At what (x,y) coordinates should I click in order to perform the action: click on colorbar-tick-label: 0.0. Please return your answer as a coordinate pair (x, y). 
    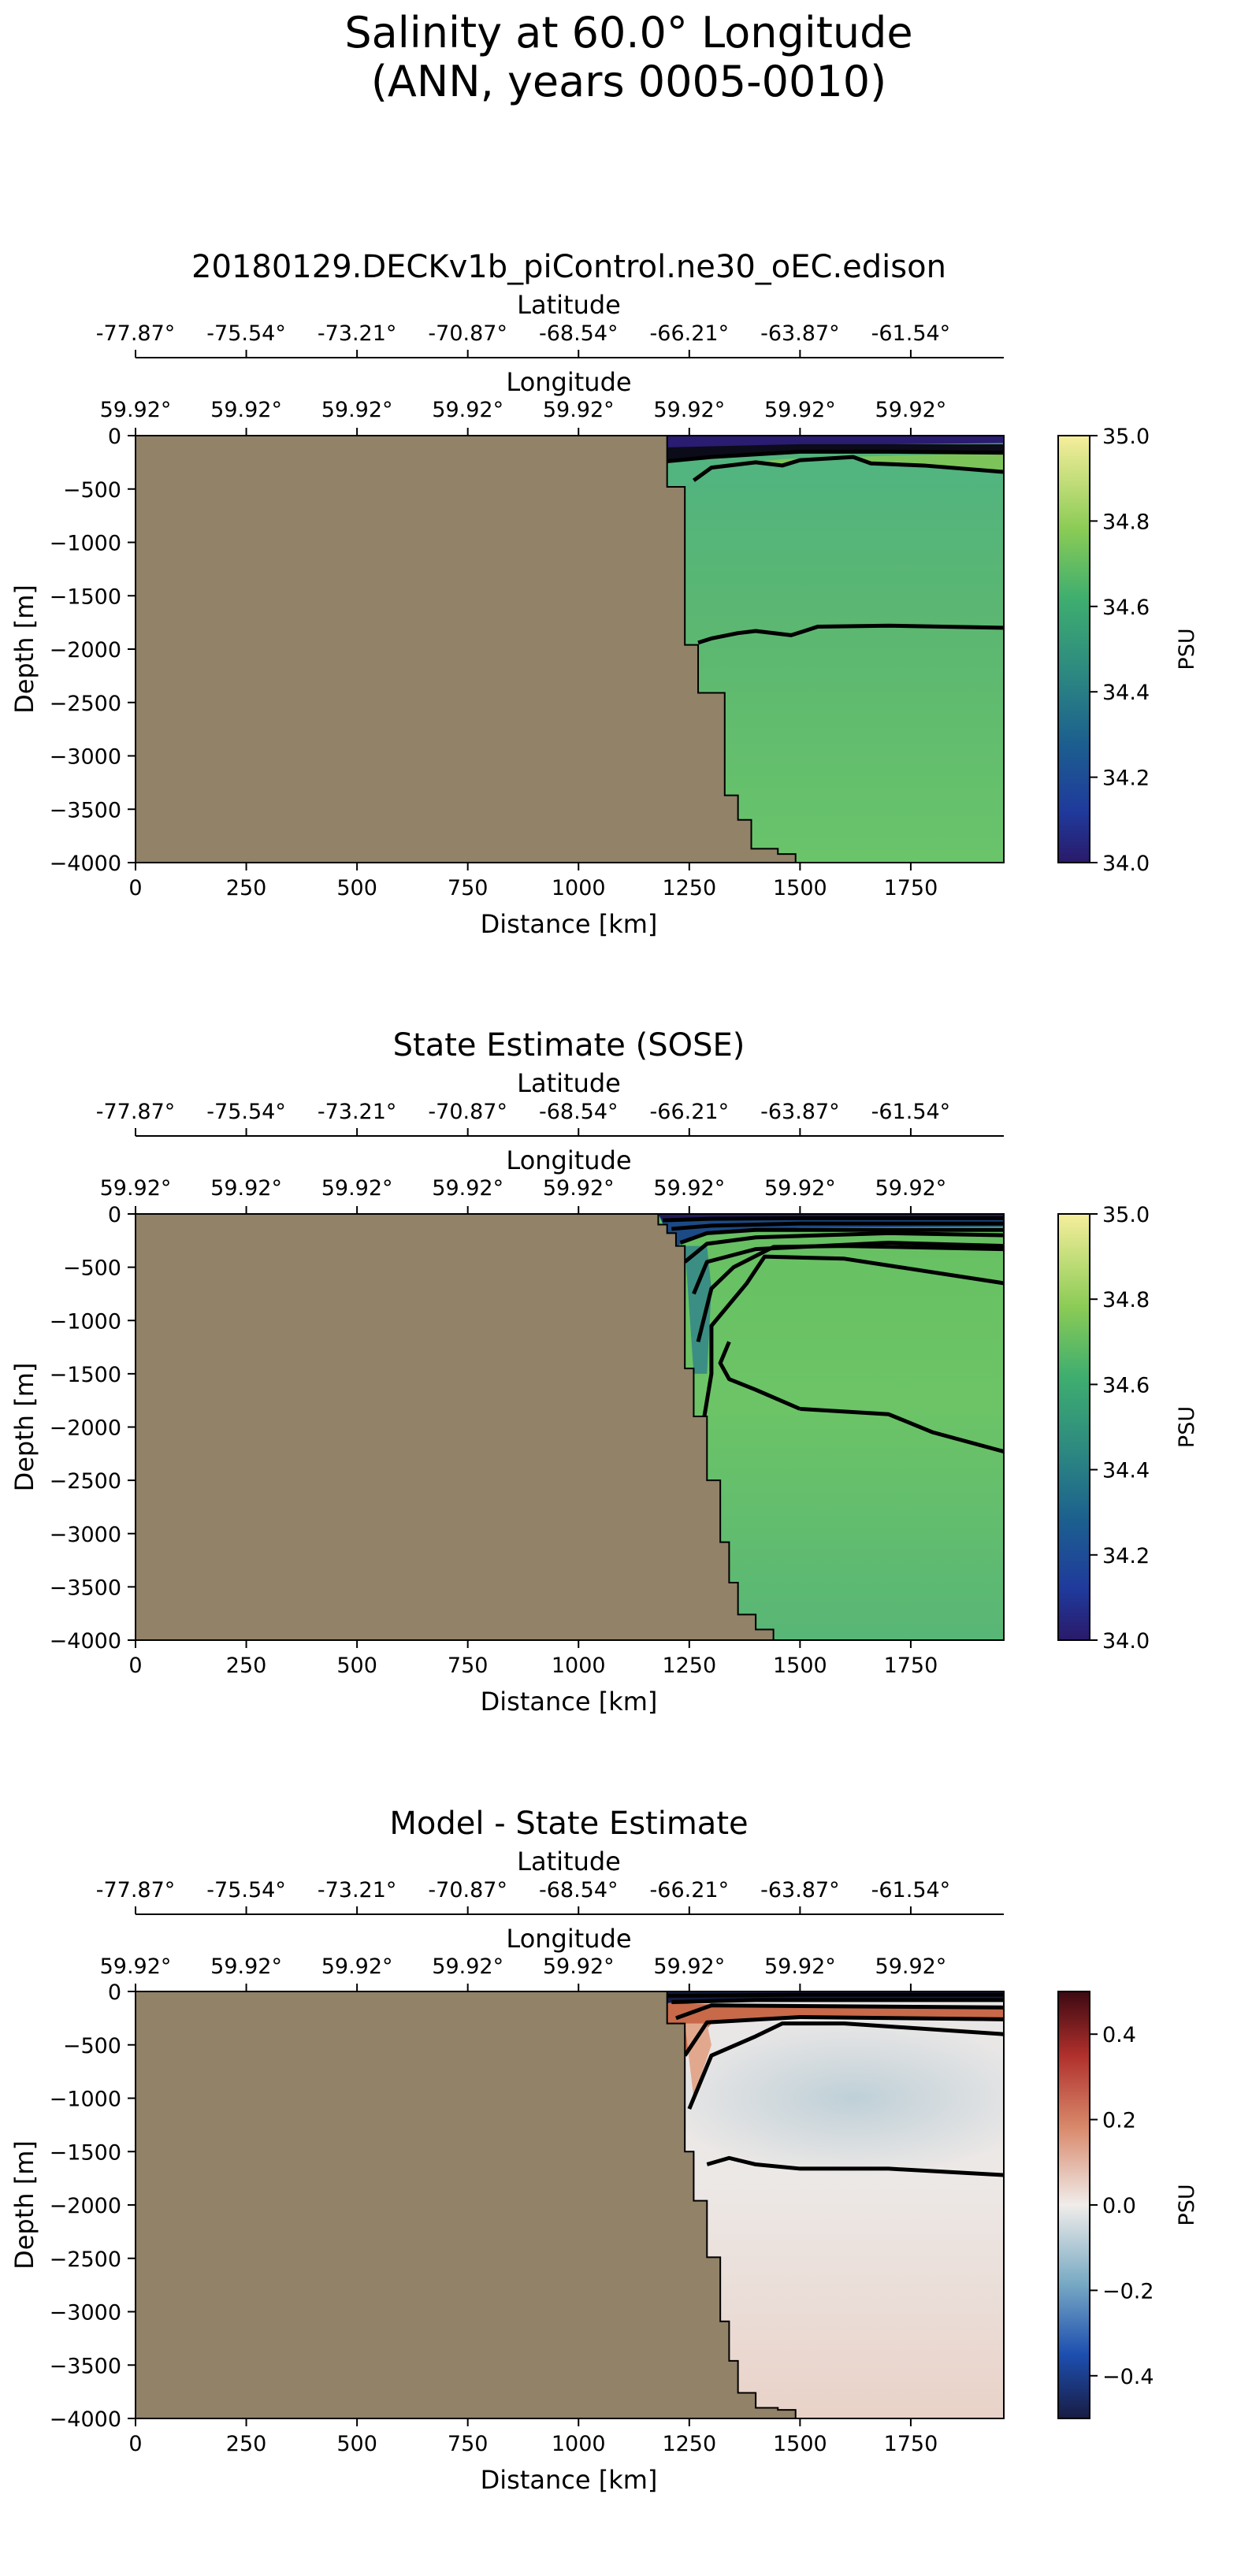
    Looking at the image, I should click on (1119, 2206).